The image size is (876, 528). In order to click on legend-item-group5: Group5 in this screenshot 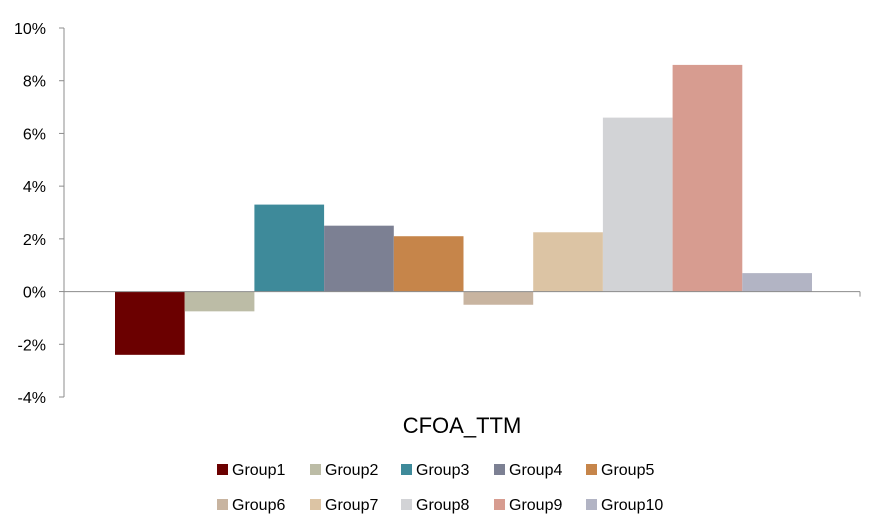, I will do `click(620, 470)`.